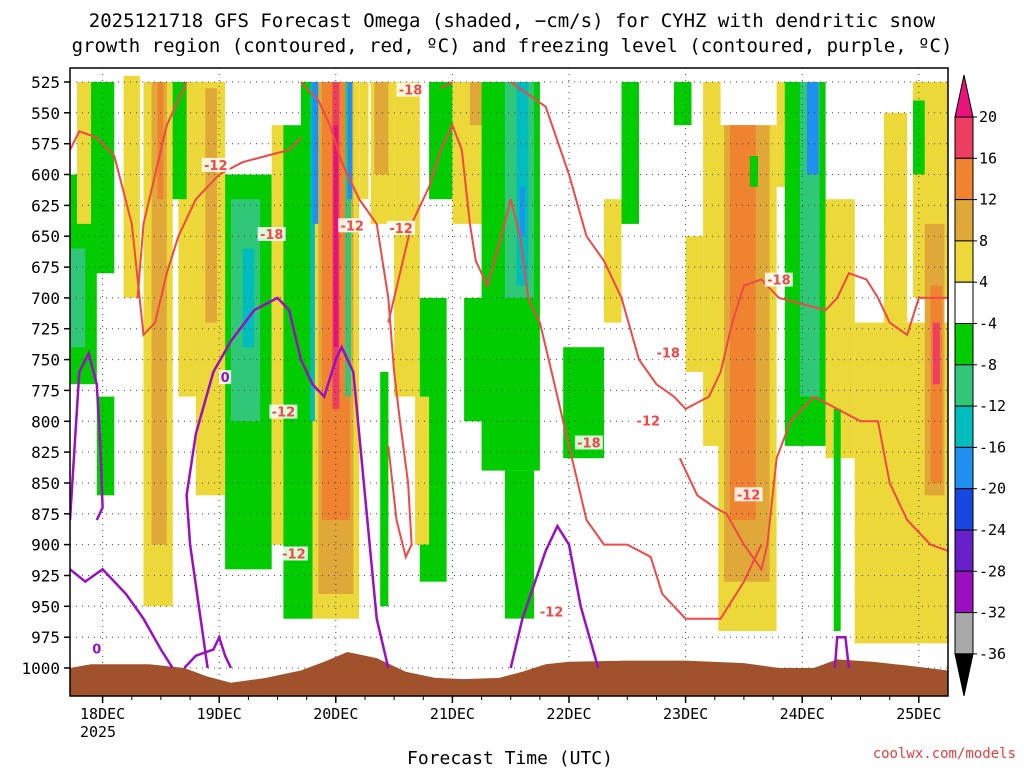 The image size is (1024, 768). I want to click on colorbar-label: 12, so click(988, 200).